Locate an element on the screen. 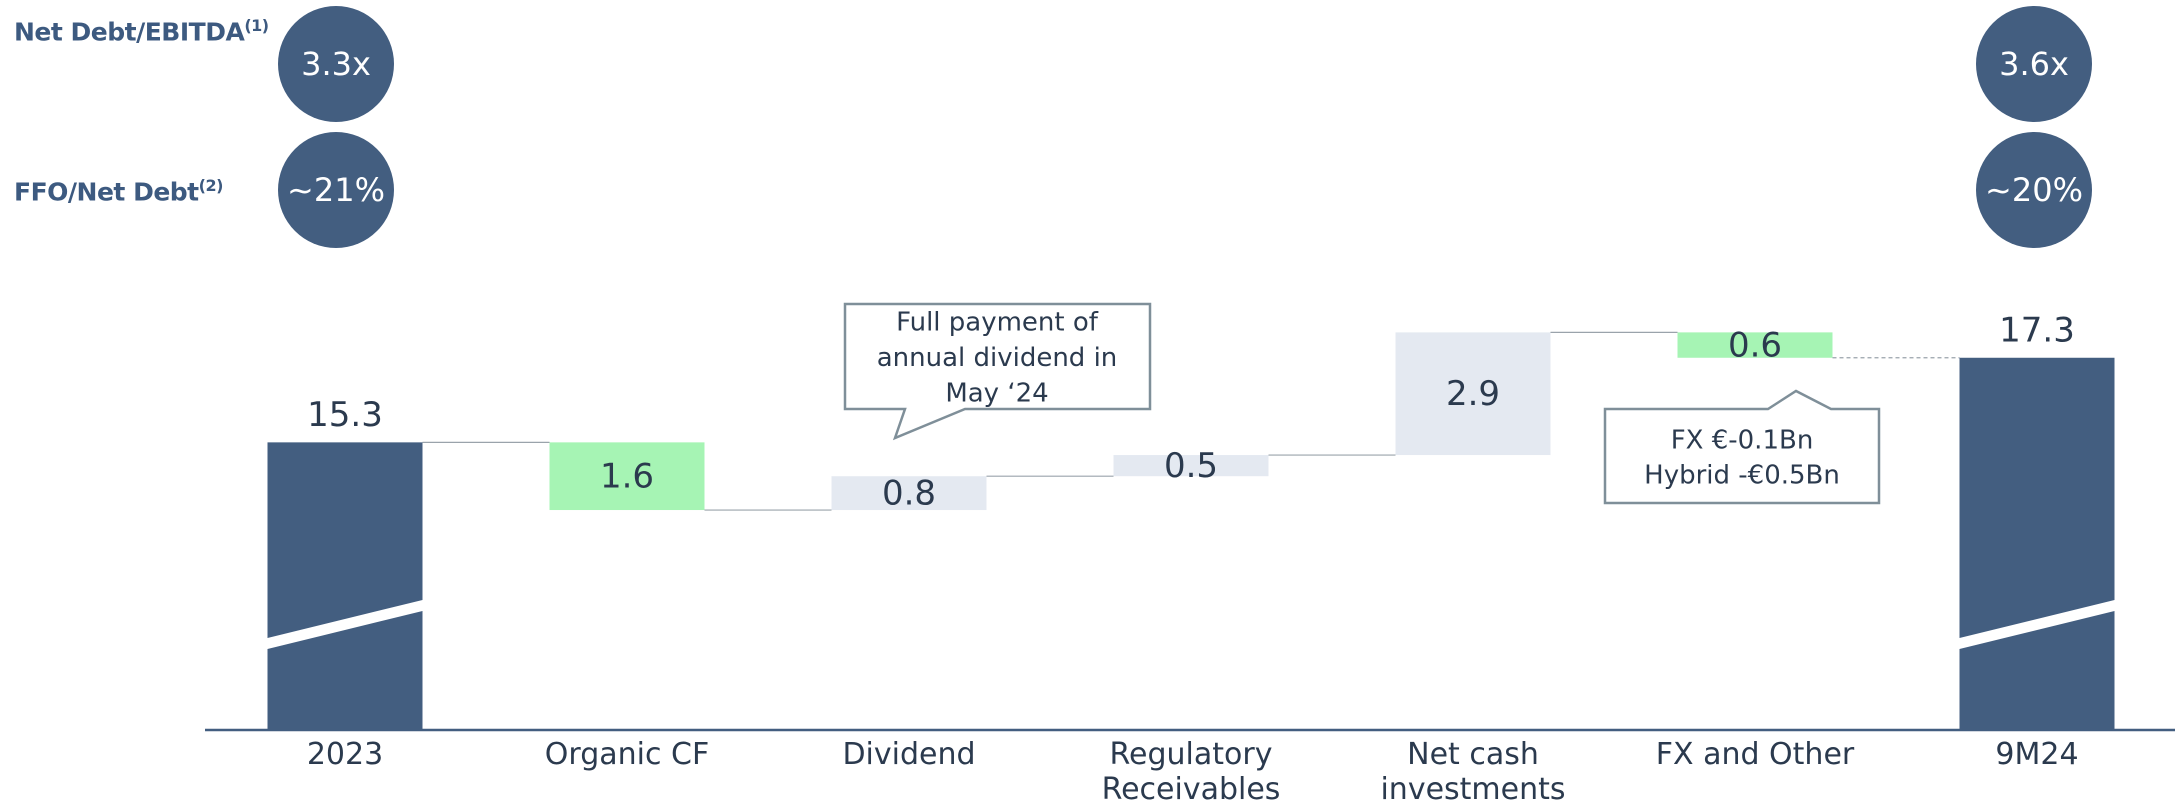 This screenshot has width=2175, height=808. metric-label: FFO/Net Debt(2) is located at coordinates (118, 191).